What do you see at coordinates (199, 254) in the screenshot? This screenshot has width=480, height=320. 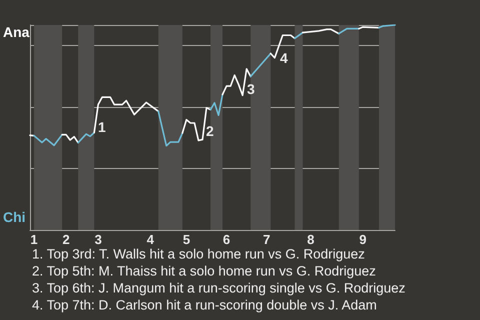 I see `text: 1. Top 3rd: T. Walls hit a solo home run vs G. Rodriguez` at bounding box center [199, 254].